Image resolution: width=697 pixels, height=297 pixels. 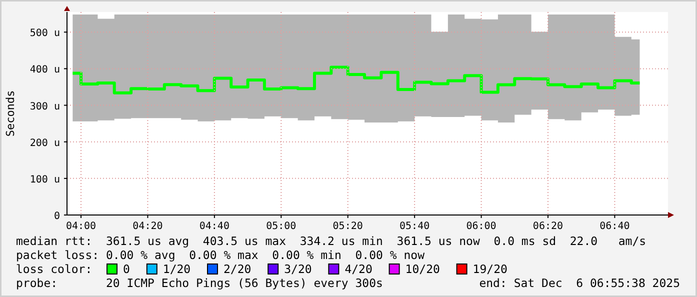 What do you see at coordinates (54, 269) in the screenshot?
I see `legend-title: loss color:` at bounding box center [54, 269].